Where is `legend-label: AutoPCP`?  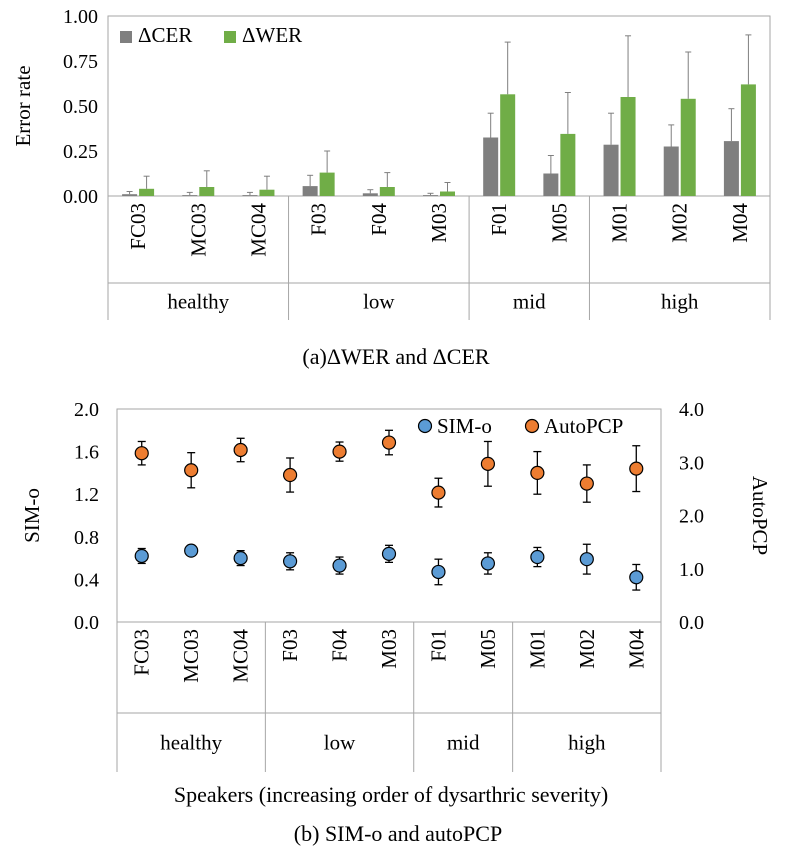 legend-label: AutoPCP is located at coordinates (583, 426).